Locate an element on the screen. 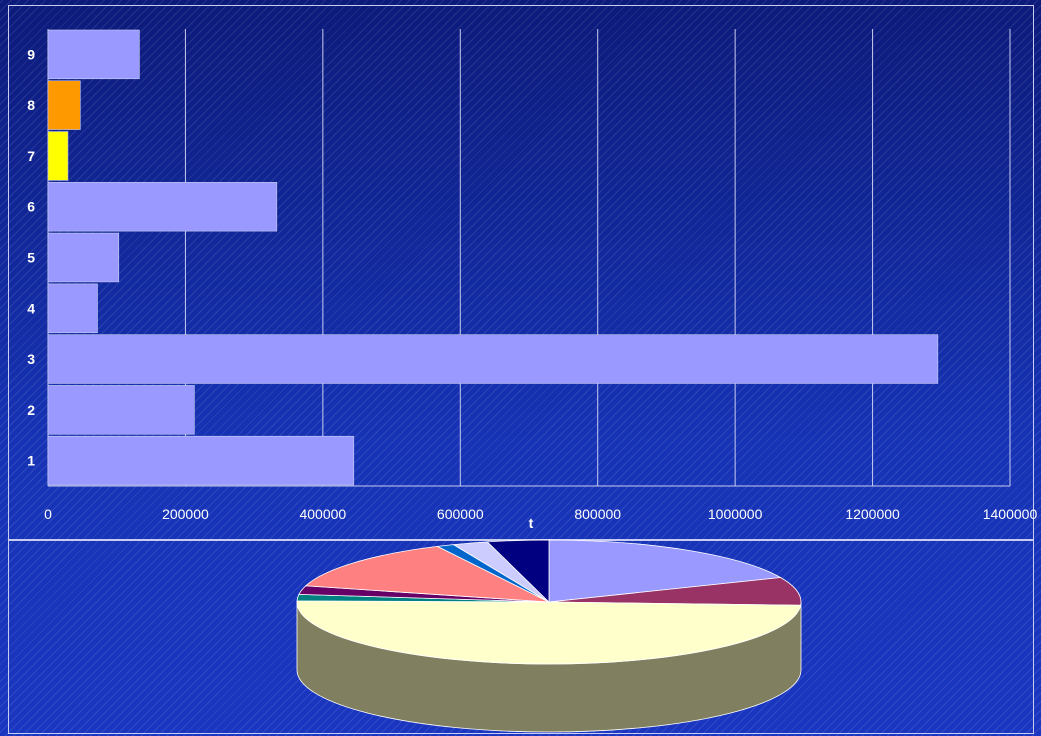 The image size is (1041, 736). y-tick-label: 4 is located at coordinates (31, 308).